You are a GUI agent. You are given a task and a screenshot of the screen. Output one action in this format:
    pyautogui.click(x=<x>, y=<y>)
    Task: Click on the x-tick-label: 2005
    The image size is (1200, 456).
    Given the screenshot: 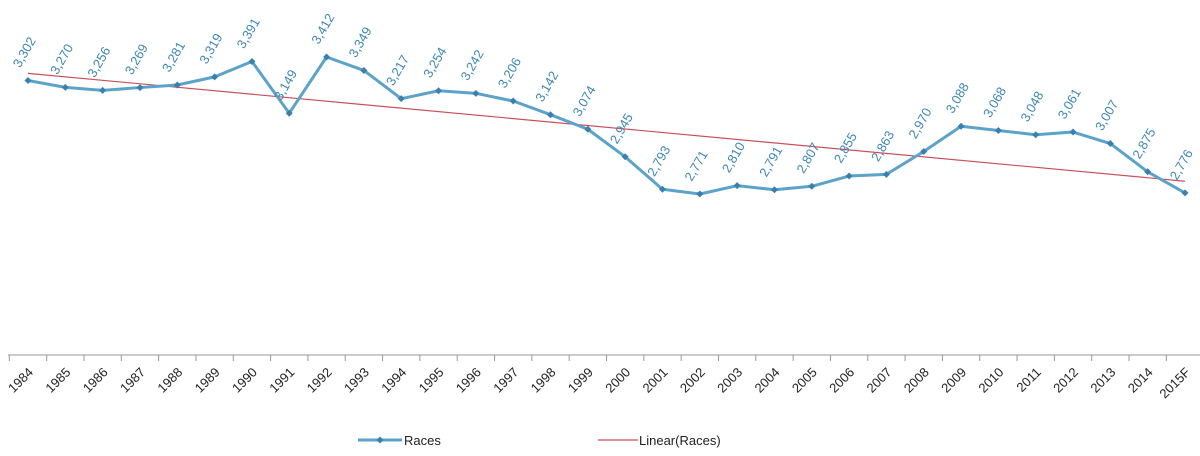 What is the action you would take?
    pyautogui.click(x=804, y=380)
    